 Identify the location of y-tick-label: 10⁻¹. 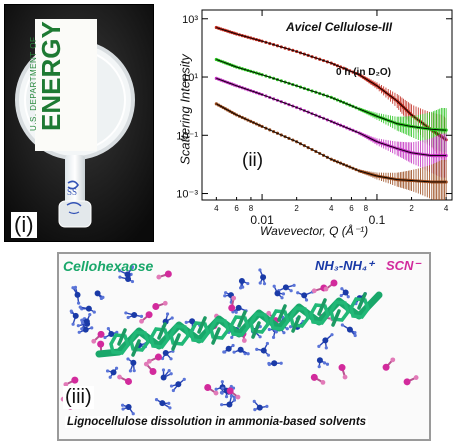
(187, 136).